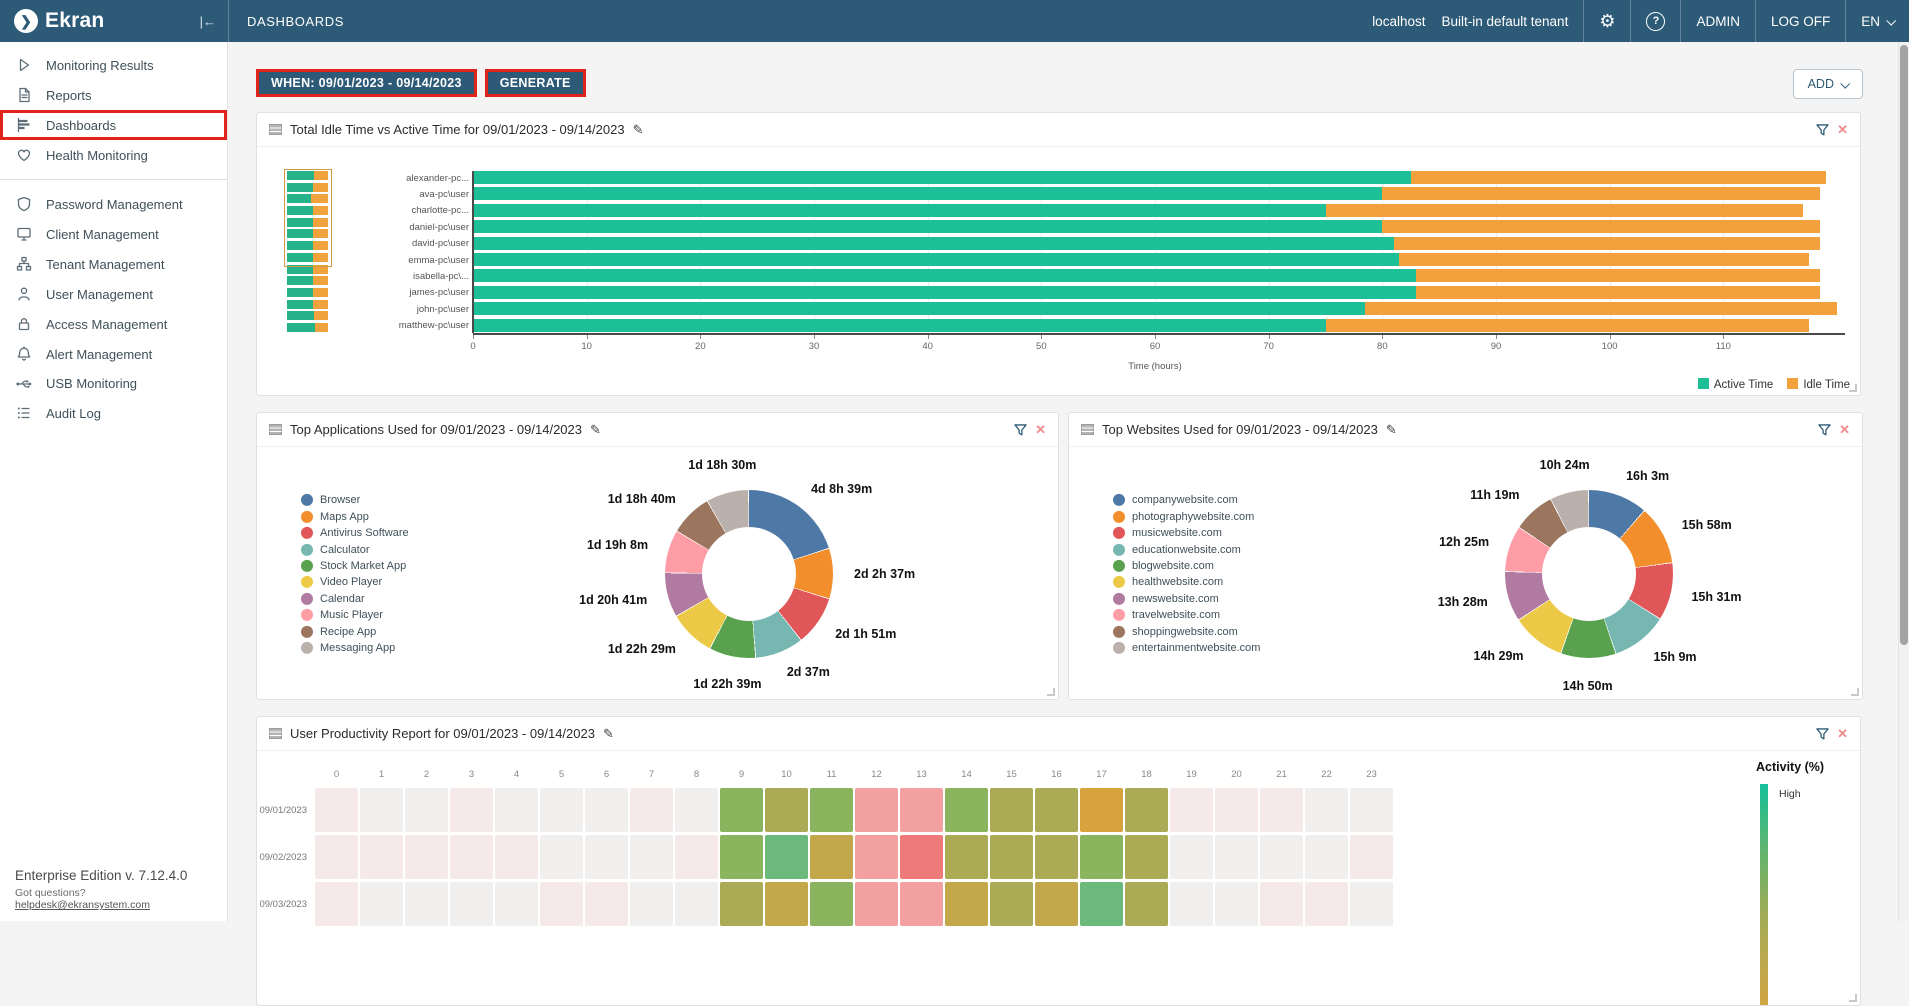  I want to click on sidebar-item-client-management: Client Management, so click(113, 234).